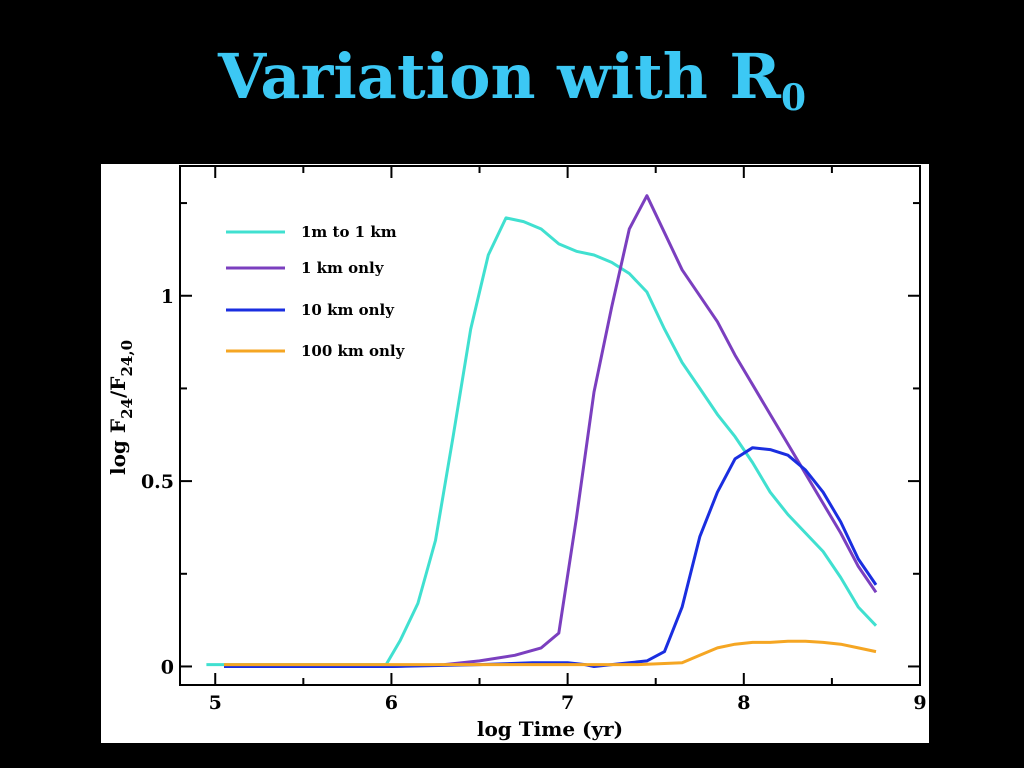 This screenshot has height=768, width=1024. I want to click on y-axis-label-prefix: log F, so click(118, 447).